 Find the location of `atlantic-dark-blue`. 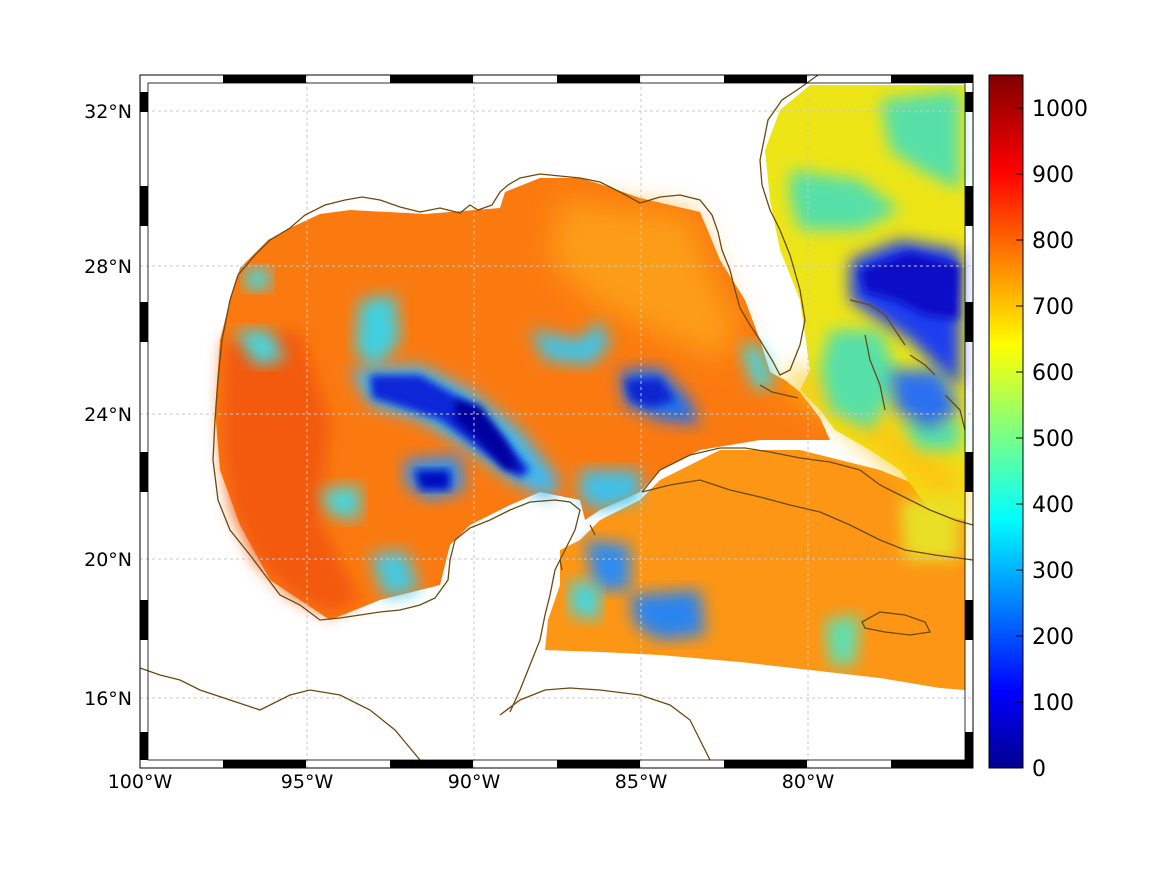

atlantic-dark-blue is located at coordinates (910, 286).